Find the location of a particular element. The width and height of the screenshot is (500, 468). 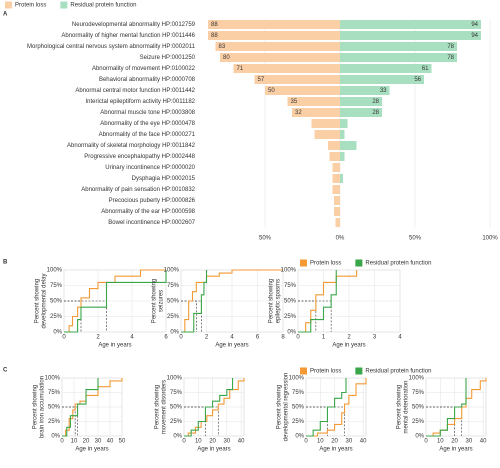

category-label: Abnormality of pain sensation HP:0010832 is located at coordinates (138, 190).